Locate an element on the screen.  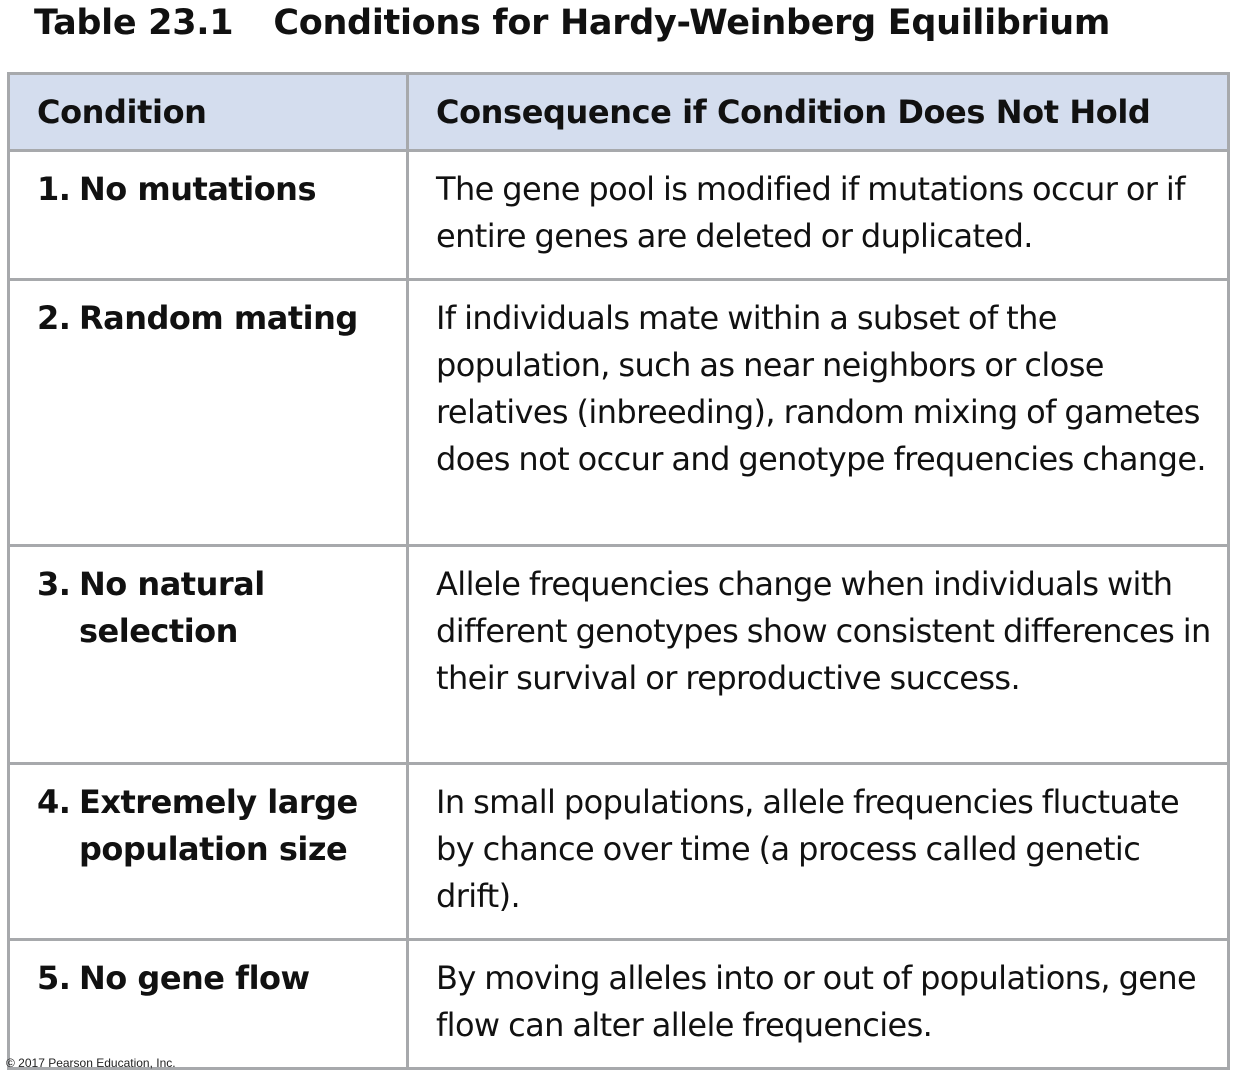
condition-cell: 5. No gene flow is located at coordinates (208, 1004).